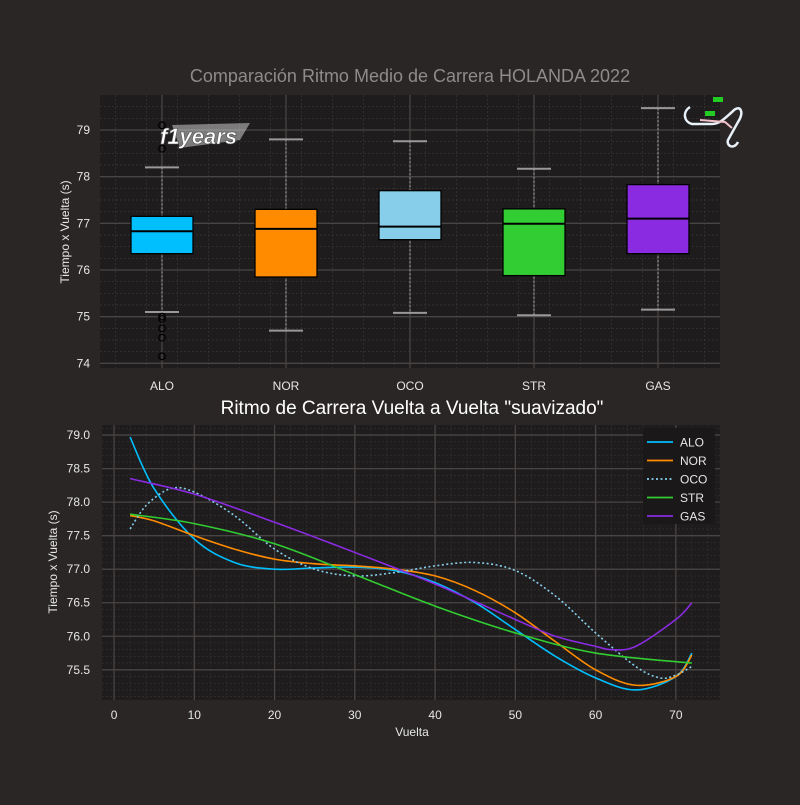 The height and width of the screenshot is (805, 800). I want to click on y-tick-label: 77.5, so click(79, 536).